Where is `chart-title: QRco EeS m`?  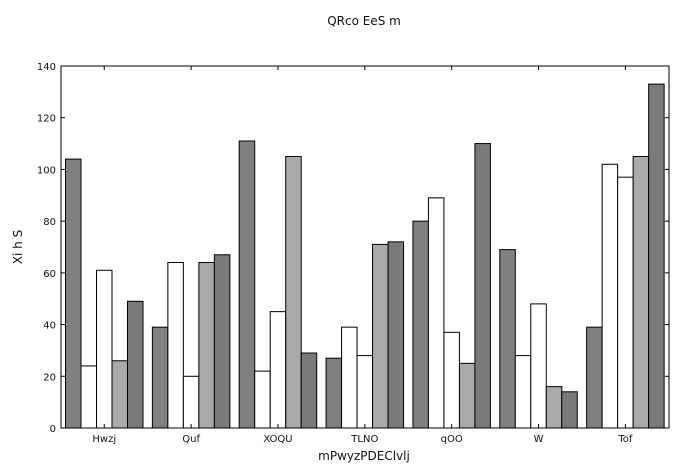
chart-title: QRco EeS m is located at coordinates (364, 21).